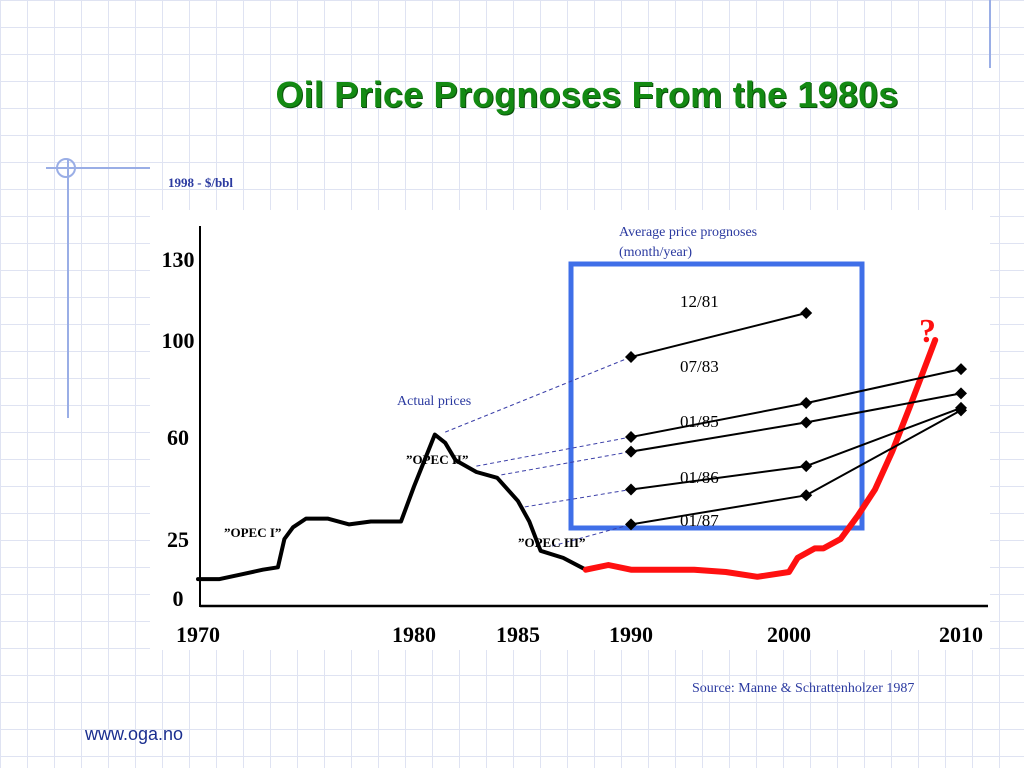 The image size is (1024, 768). I want to click on y-tick-label: 0, so click(178, 598).